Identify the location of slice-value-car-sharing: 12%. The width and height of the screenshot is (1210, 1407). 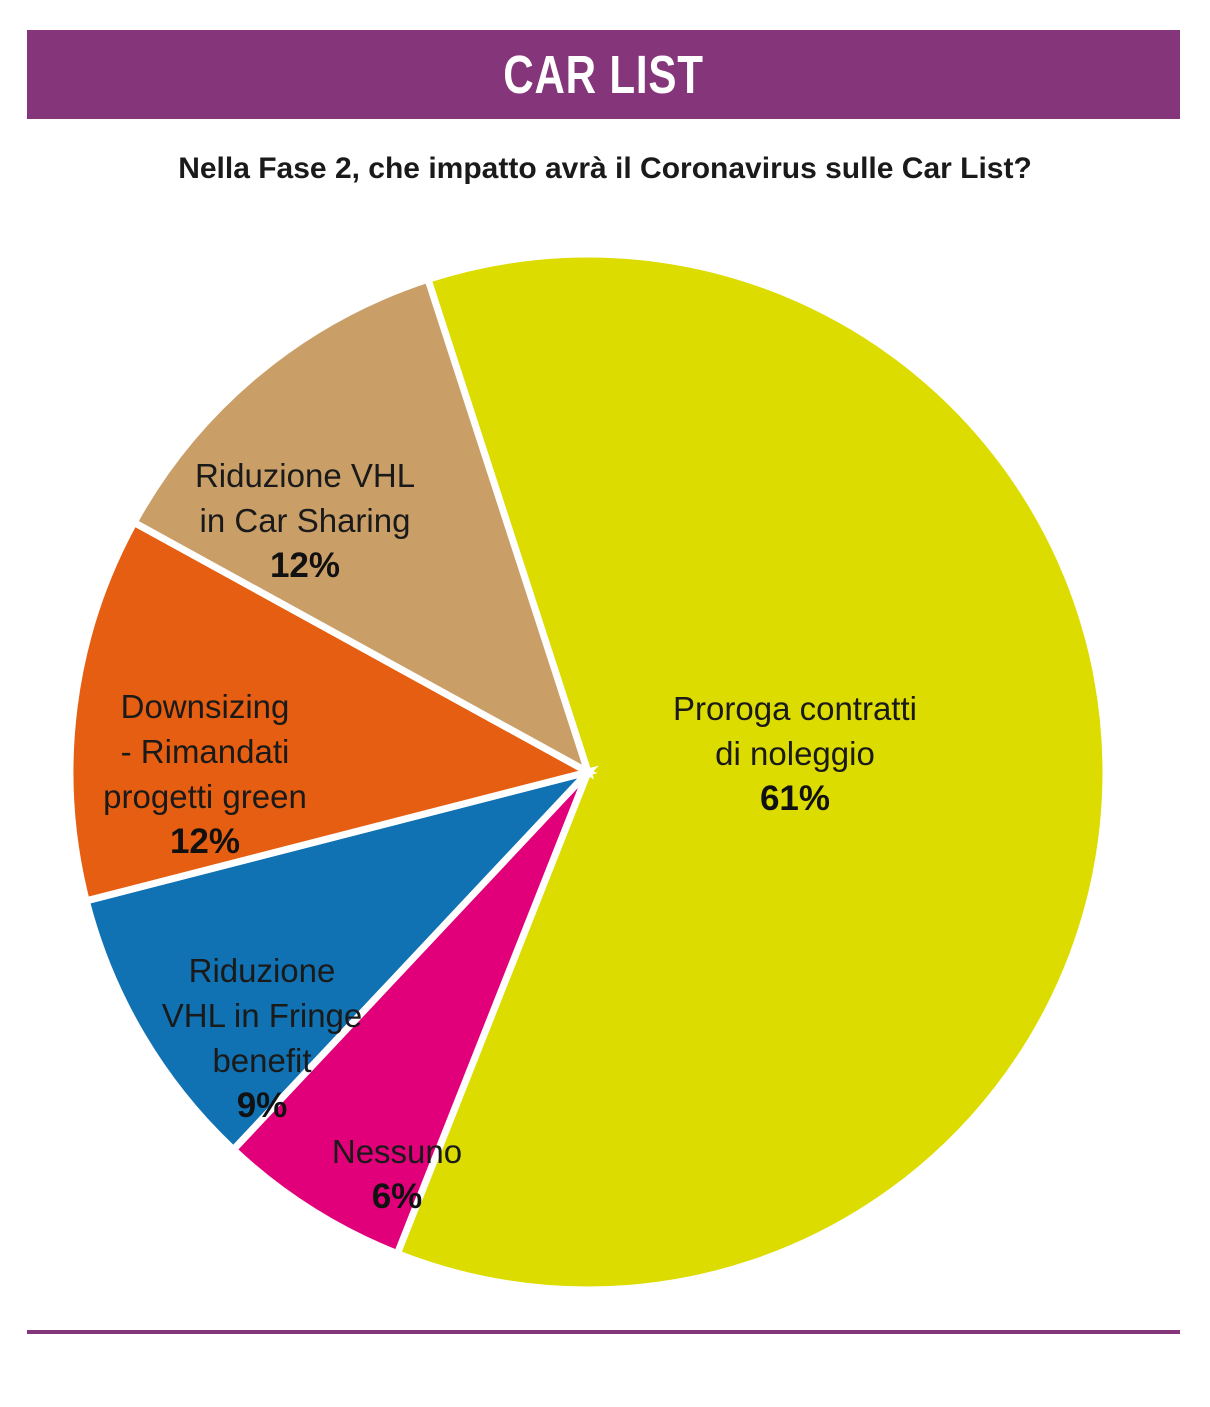
(305, 565).